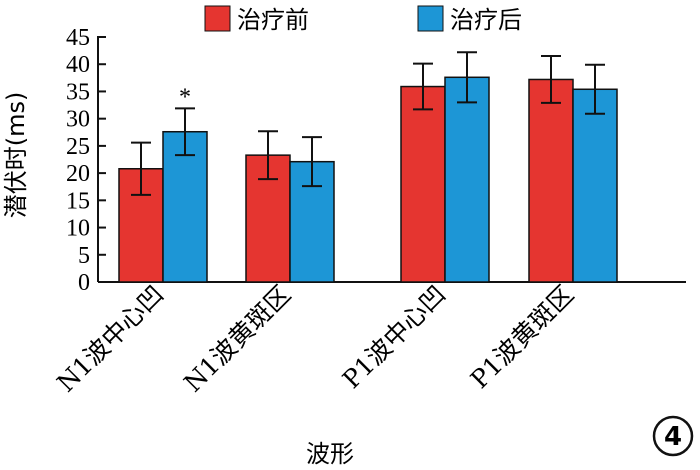  I want to click on x-axis-title: 波形, so click(330, 454).